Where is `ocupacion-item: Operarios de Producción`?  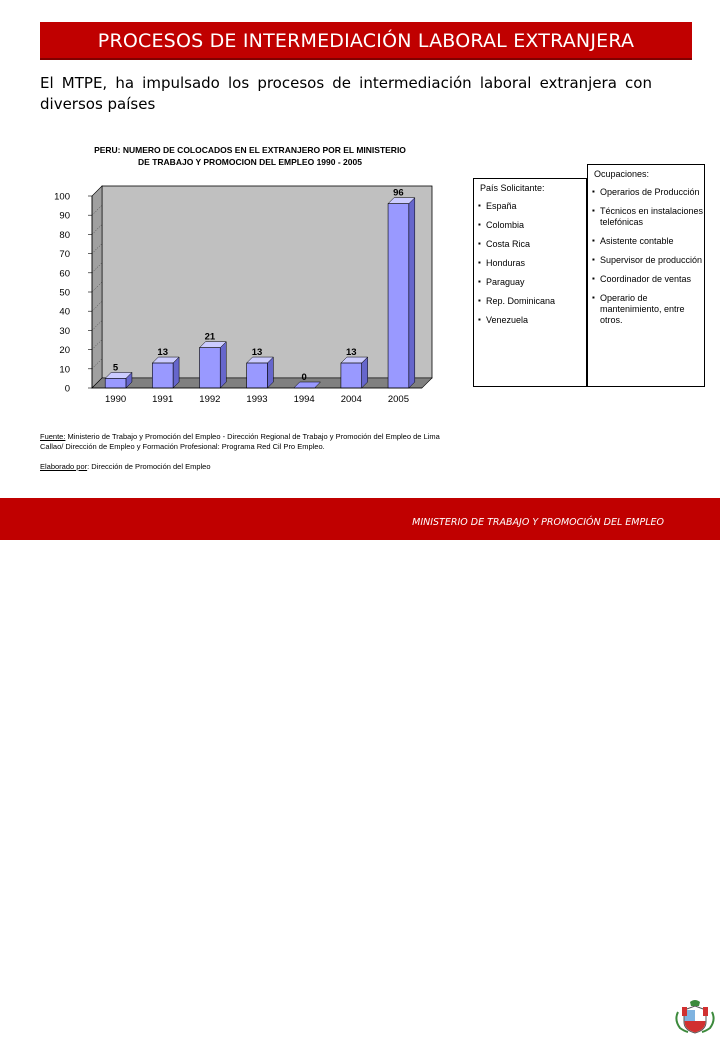
ocupacion-item: Operarios de Producción is located at coordinates (648, 192).